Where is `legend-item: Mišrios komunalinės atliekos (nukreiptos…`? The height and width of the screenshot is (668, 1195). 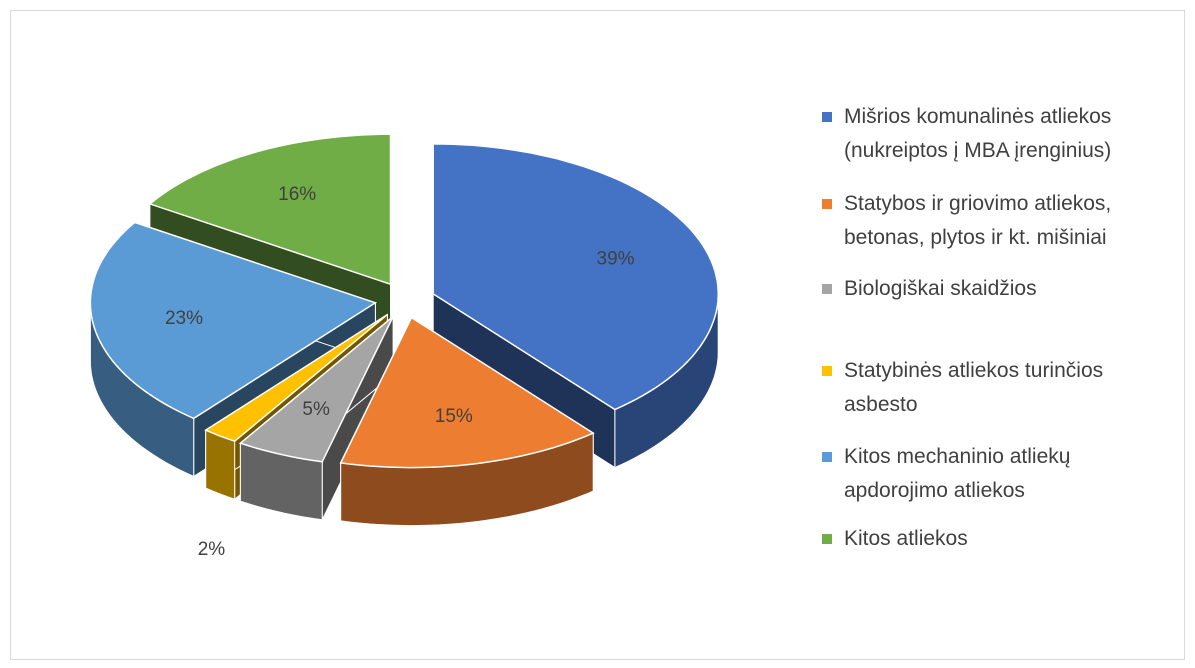 legend-item: Mišrios komunalinės atliekos (nukreiptos… is located at coordinates (997, 134).